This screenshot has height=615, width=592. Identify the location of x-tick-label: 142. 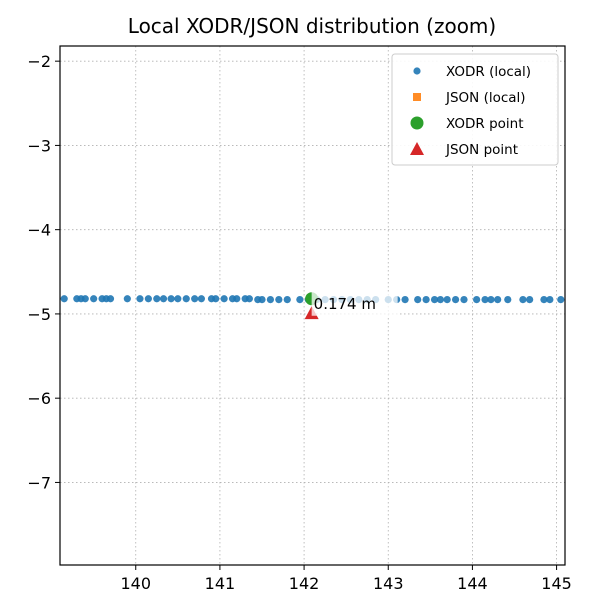
(304, 583).